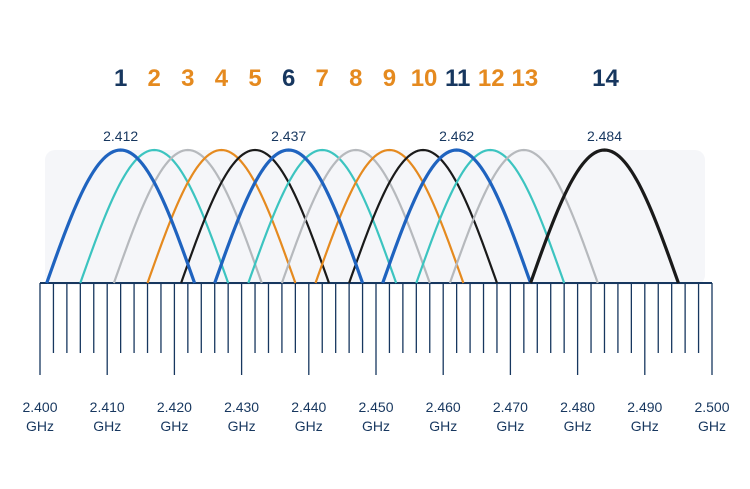  Describe the element at coordinates (604, 136) in the screenshot. I see `peak-frequency-label: 2.484` at that location.